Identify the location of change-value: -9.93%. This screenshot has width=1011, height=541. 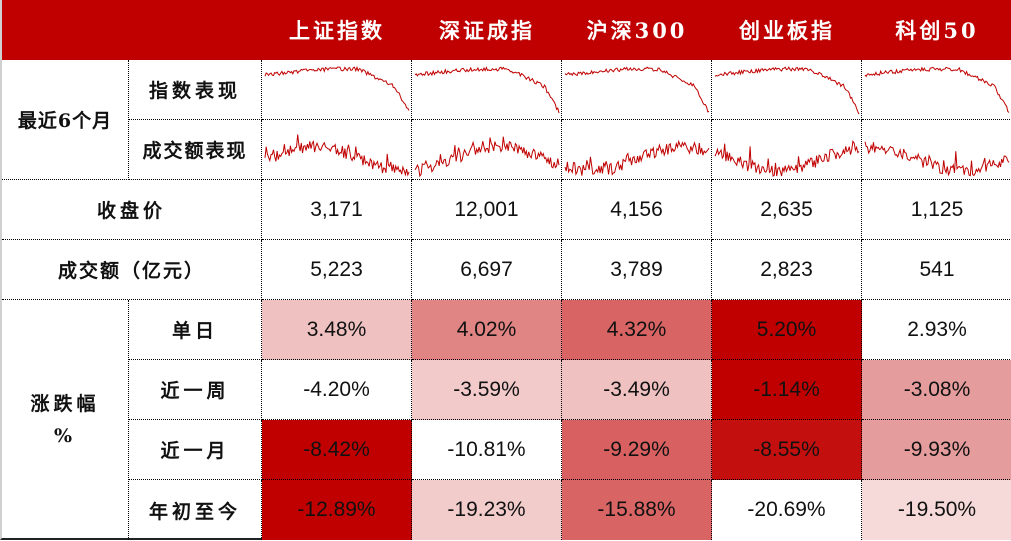
(936, 450).